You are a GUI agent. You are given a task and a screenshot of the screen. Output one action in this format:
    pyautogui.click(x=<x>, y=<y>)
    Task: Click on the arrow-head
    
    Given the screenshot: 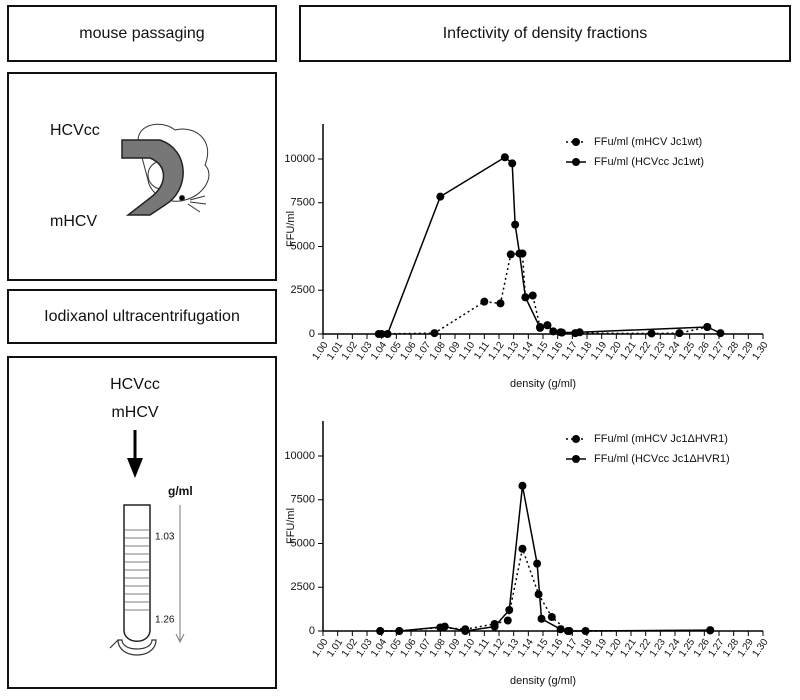 What is the action you would take?
    pyautogui.click(x=135, y=468)
    